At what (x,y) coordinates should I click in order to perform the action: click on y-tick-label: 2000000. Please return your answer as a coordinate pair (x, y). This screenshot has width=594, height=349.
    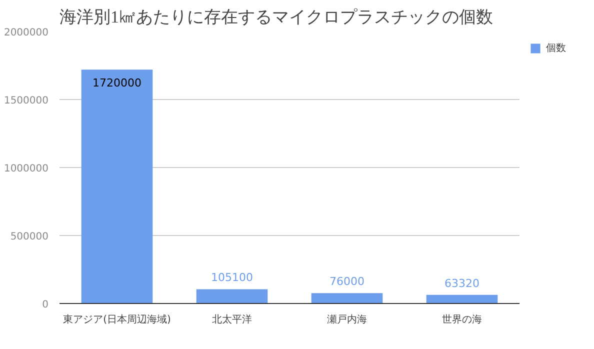
    Looking at the image, I should click on (26, 33).